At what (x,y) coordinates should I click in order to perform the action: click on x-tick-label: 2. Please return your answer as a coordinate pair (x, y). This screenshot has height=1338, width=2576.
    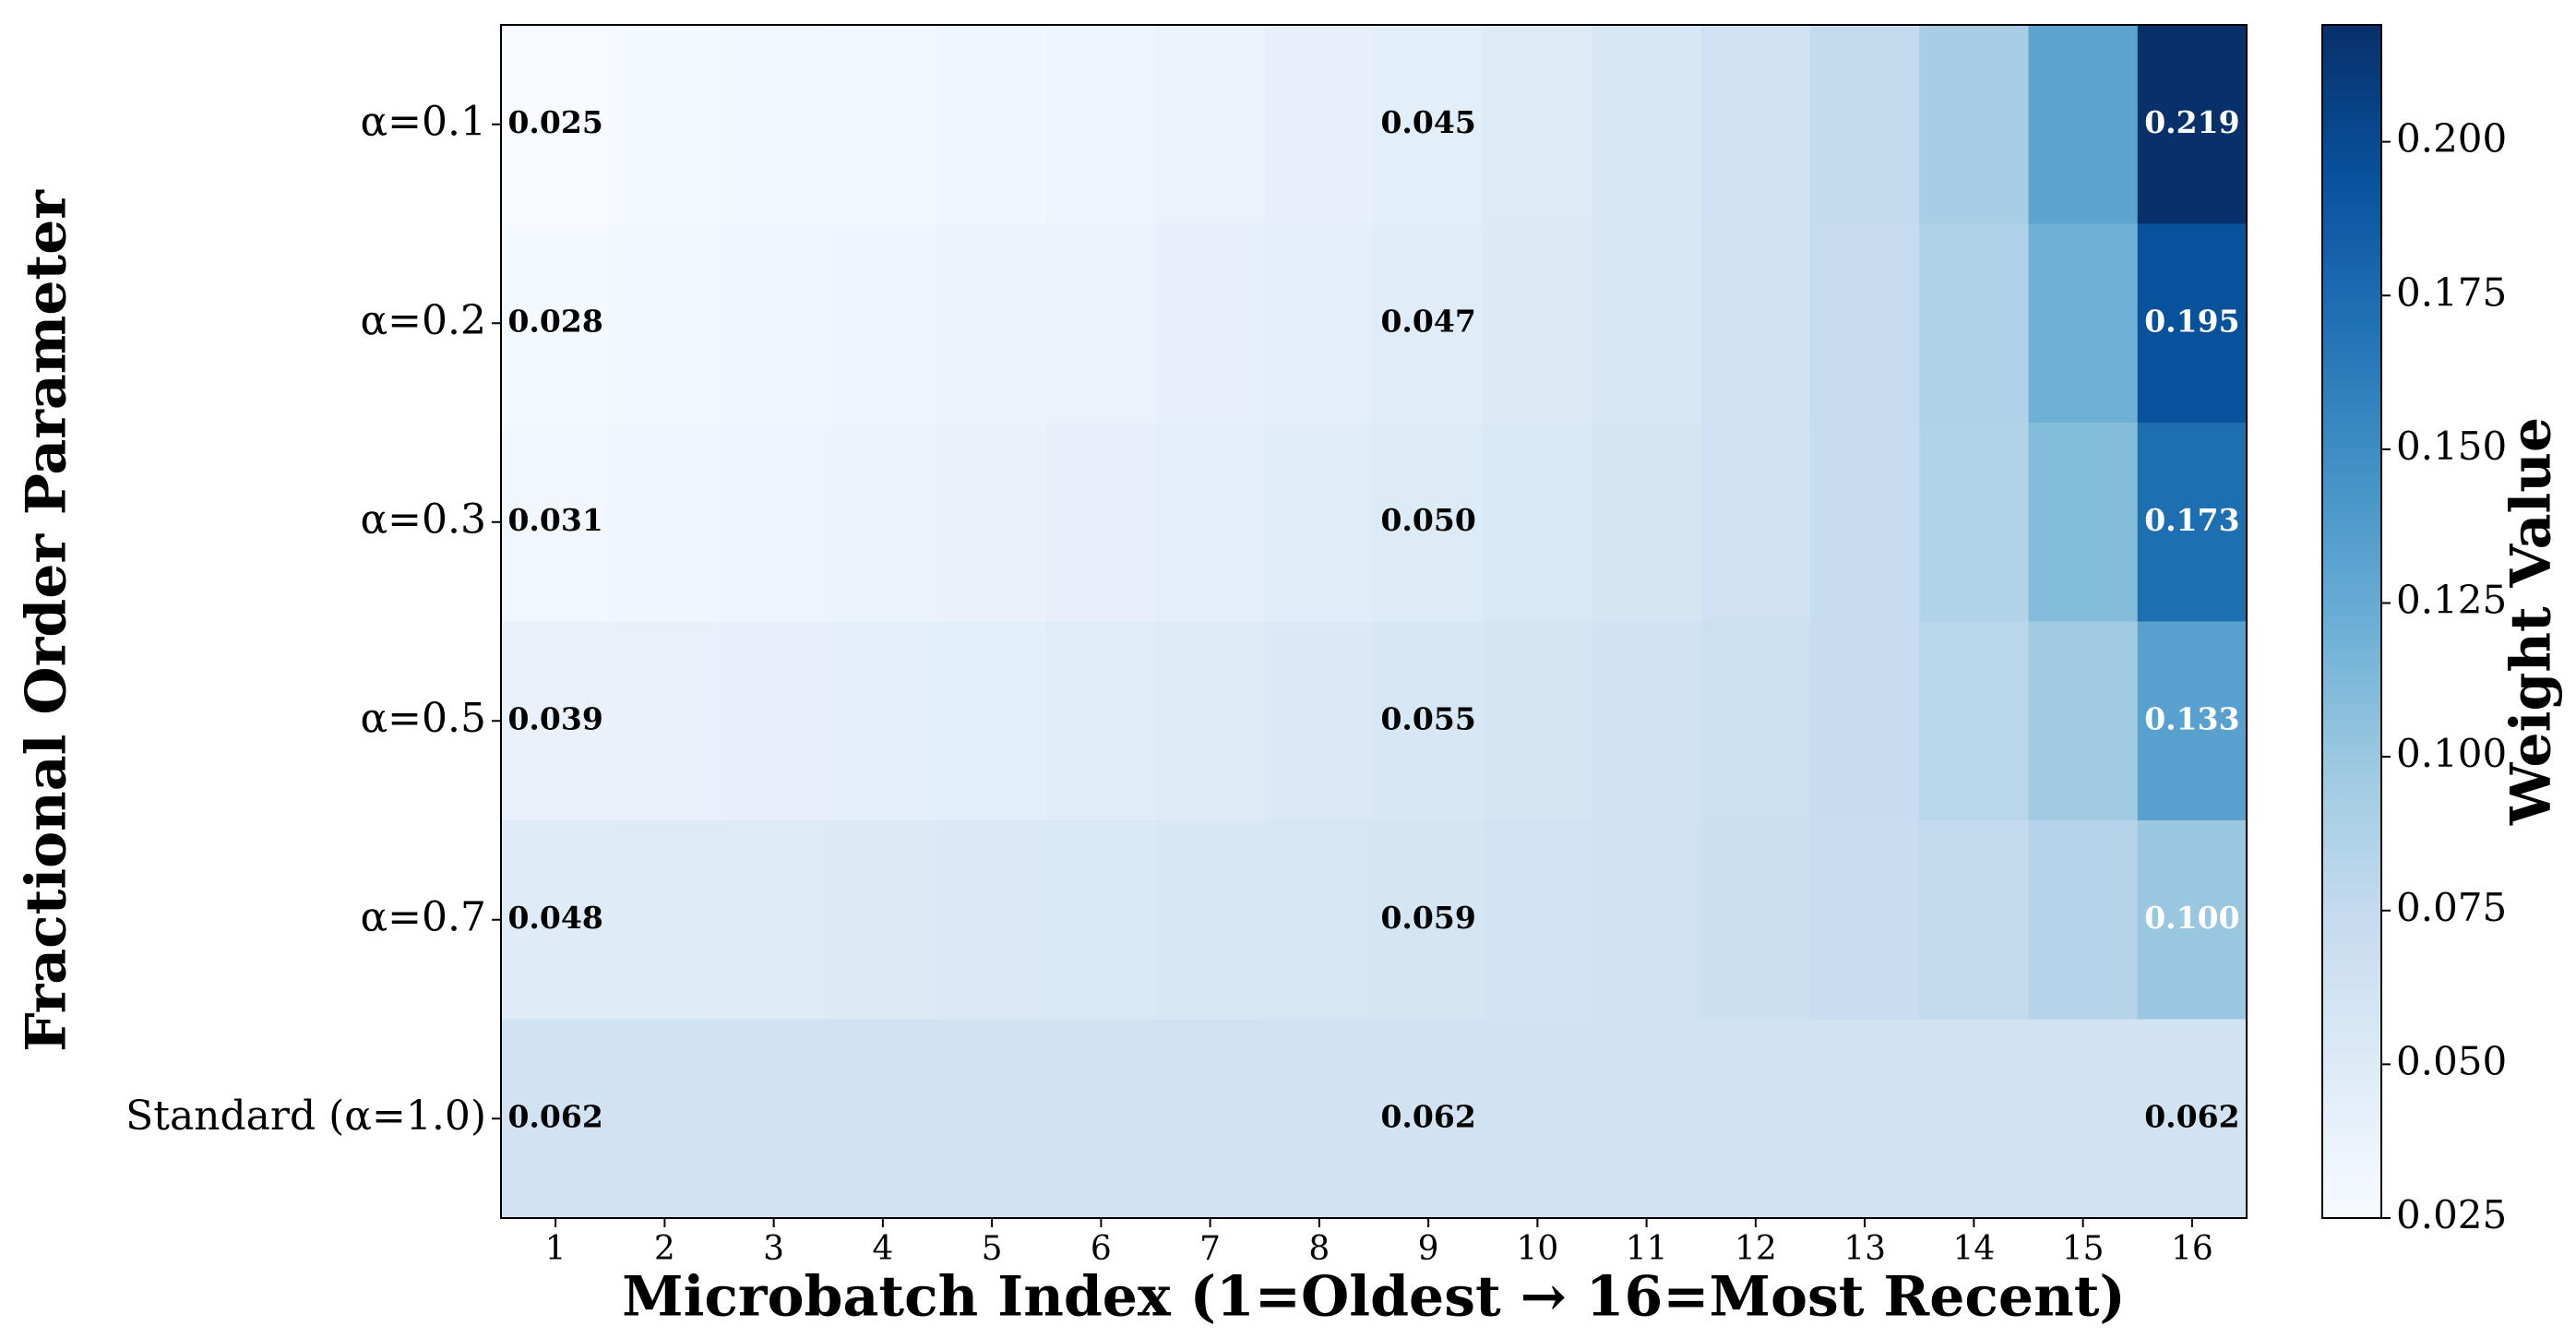
    Looking at the image, I should click on (664, 1249).